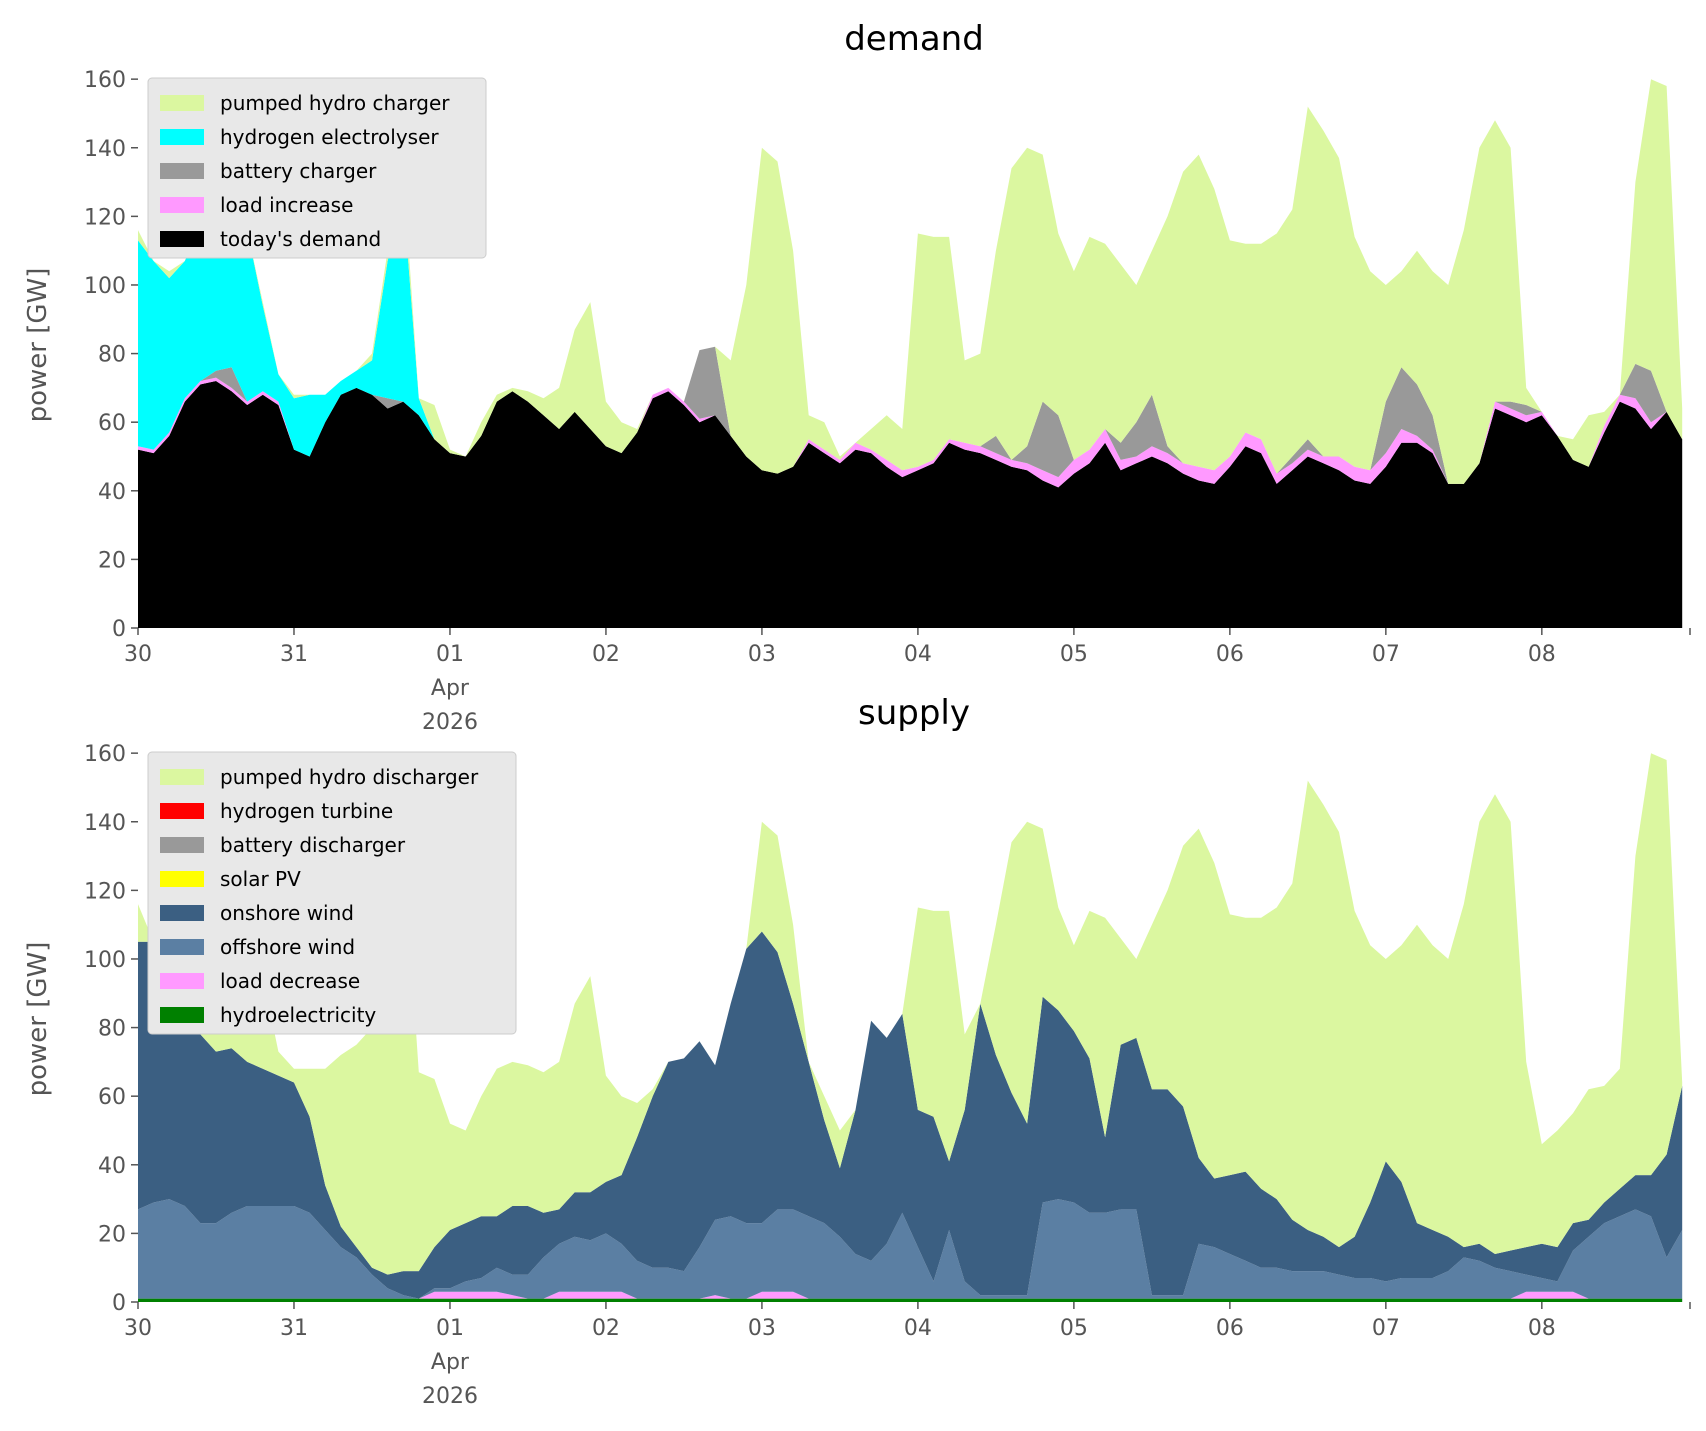  Describe the element at coordinates (910, 1249) in the screenshot. I see `area-offshore-wind` at that location.